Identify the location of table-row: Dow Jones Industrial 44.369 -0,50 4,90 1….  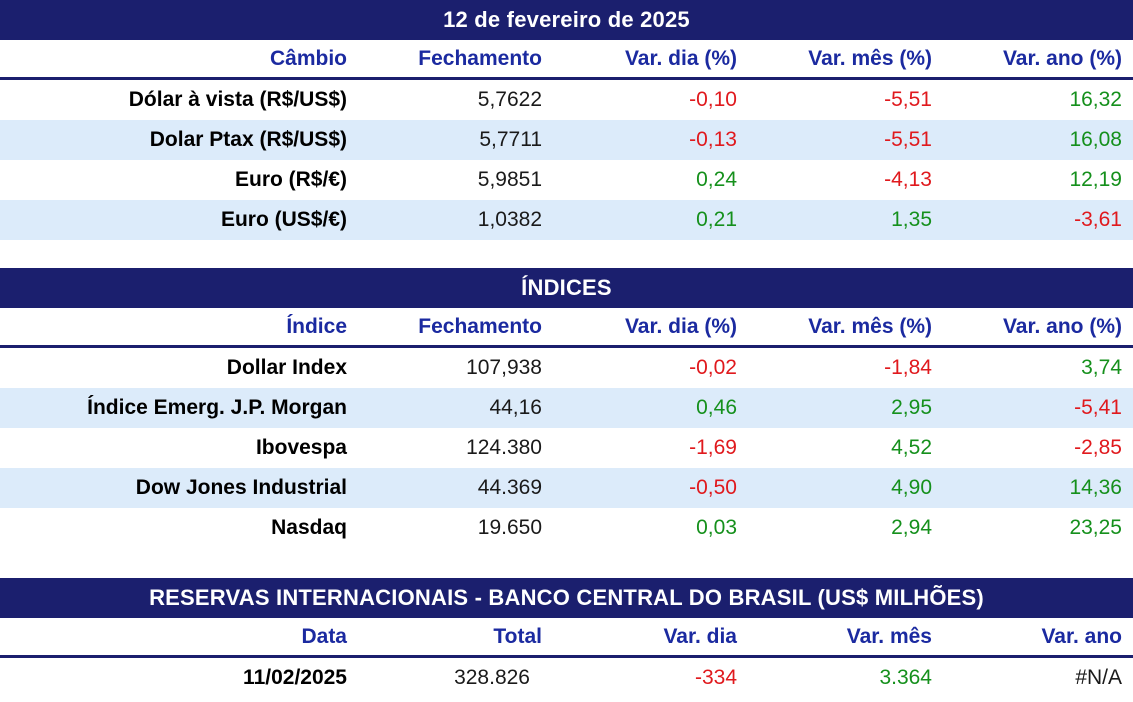
(566, 488).